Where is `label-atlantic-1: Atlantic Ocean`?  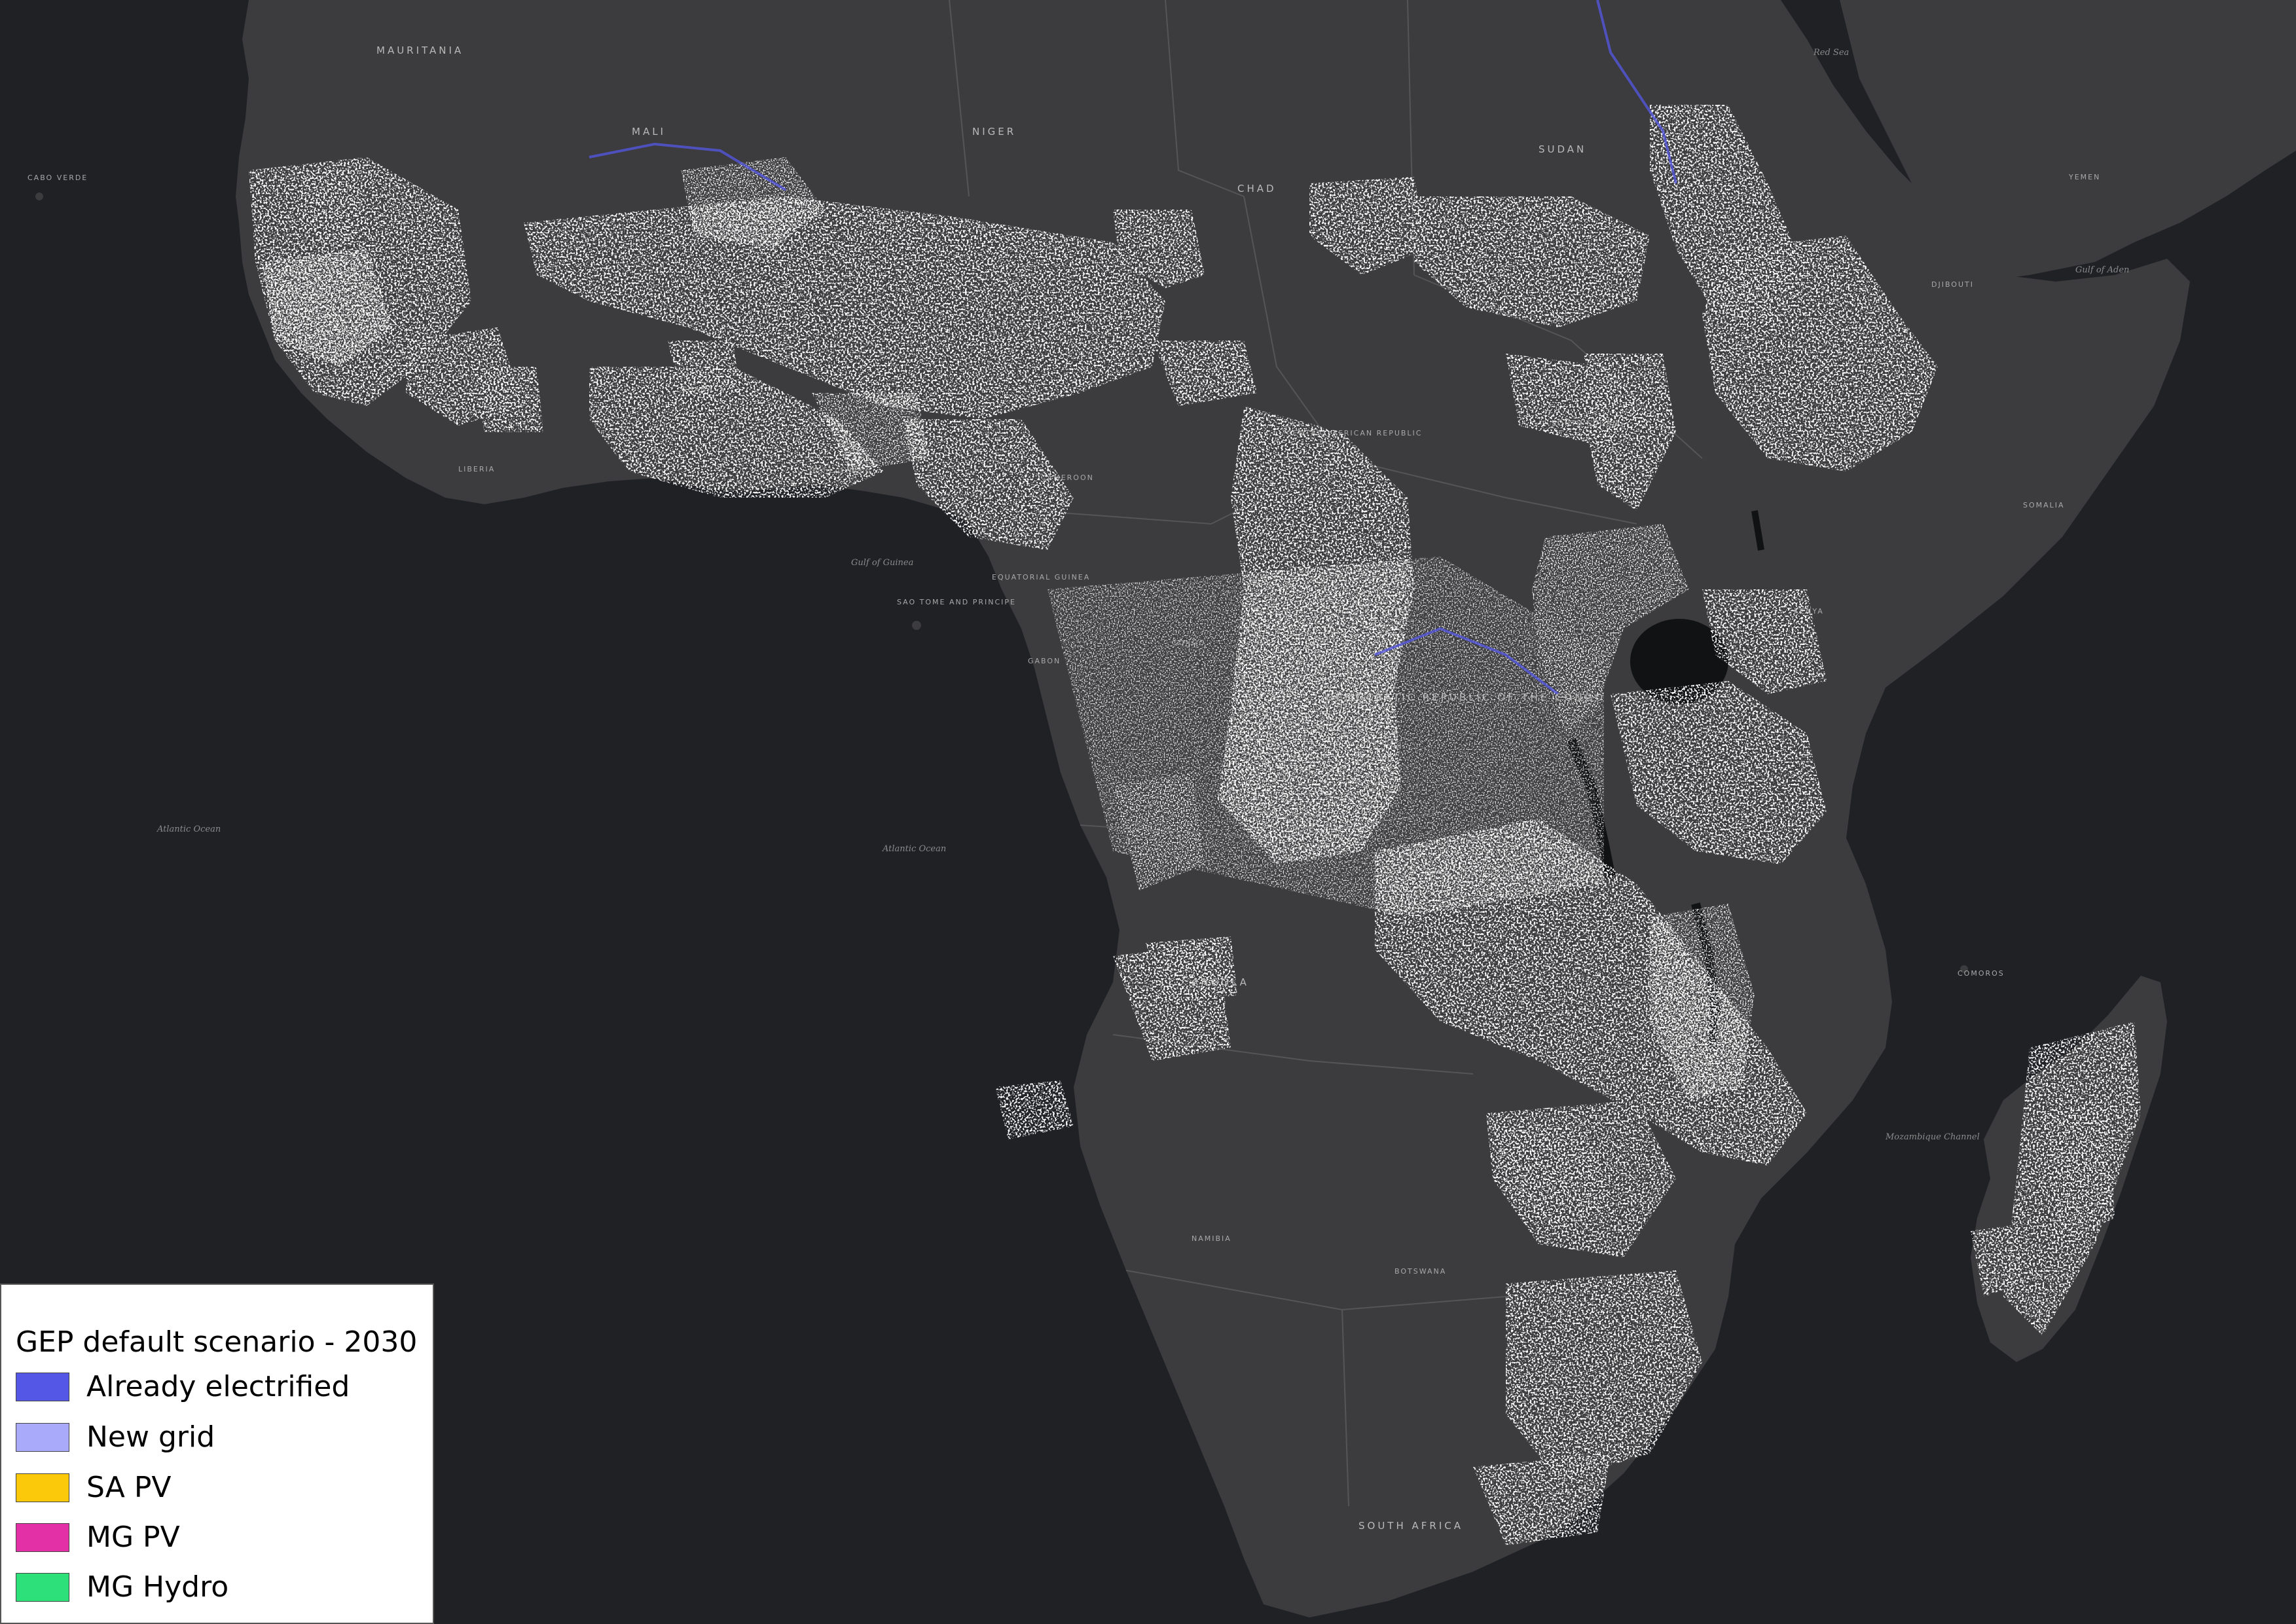
label-atlantic-1: Atlantic Ocean is located at coordinates (188, 829).